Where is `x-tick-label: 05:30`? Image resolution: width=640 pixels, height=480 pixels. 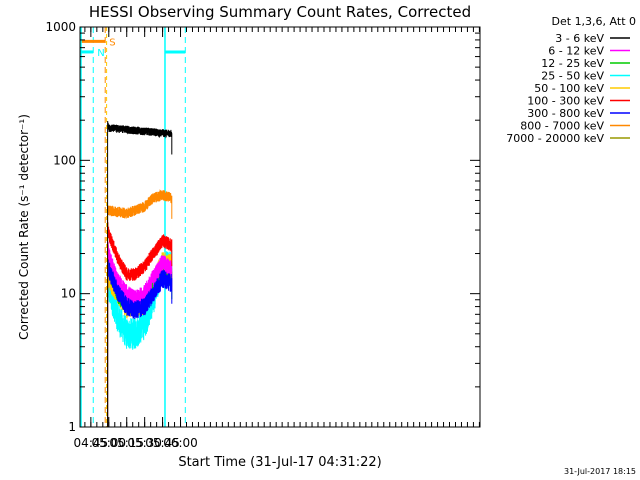
x-tick-label: 05:30 is located at coordinates (144, 443).